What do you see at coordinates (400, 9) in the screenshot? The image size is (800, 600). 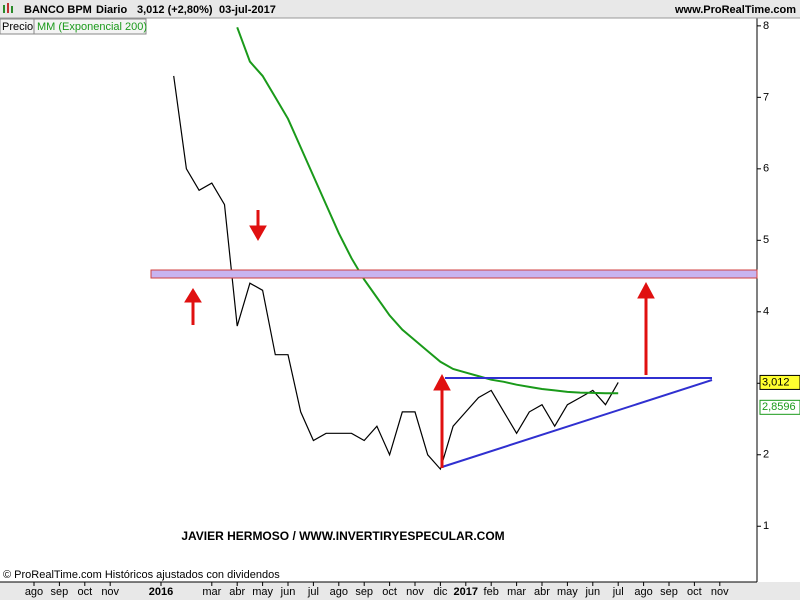 I see `header-bar` at bounding box center [400, 9].